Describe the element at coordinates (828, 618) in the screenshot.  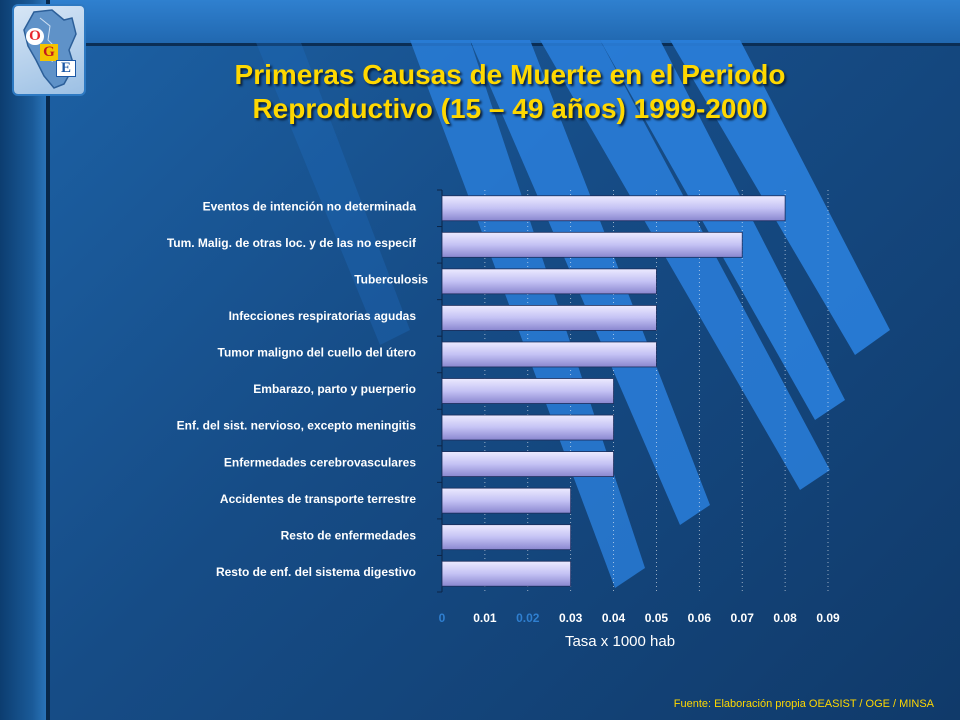
I see `x-tick-label: 0.09` at that location.